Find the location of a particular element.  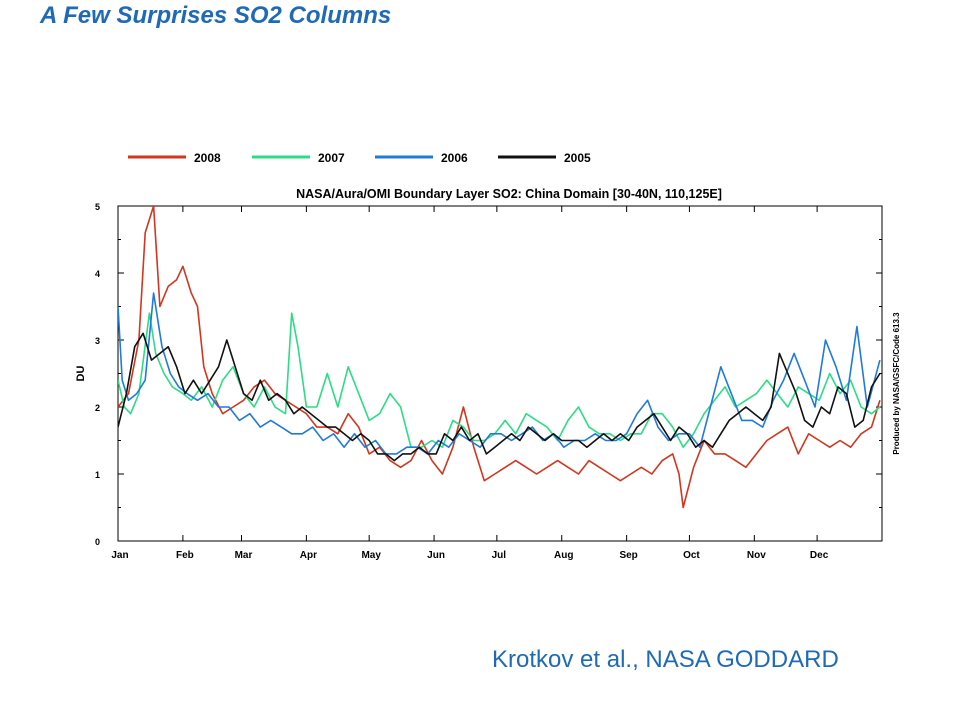

x-tick-label-may: May is located at coordinates (371, 555).